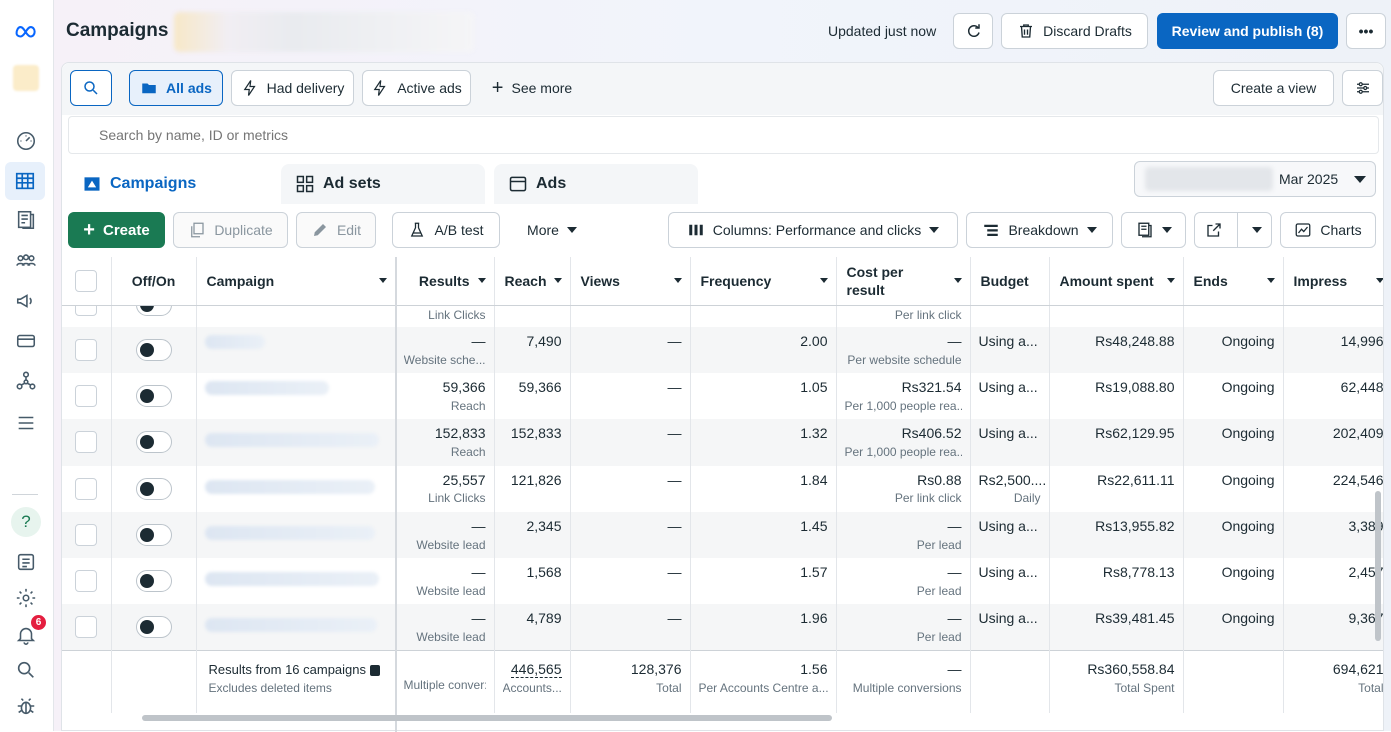  What do you see at coordinates (1010, 281) in the screenshot?
I see `col-budget: Budget` at bounding box center [1010, 281].